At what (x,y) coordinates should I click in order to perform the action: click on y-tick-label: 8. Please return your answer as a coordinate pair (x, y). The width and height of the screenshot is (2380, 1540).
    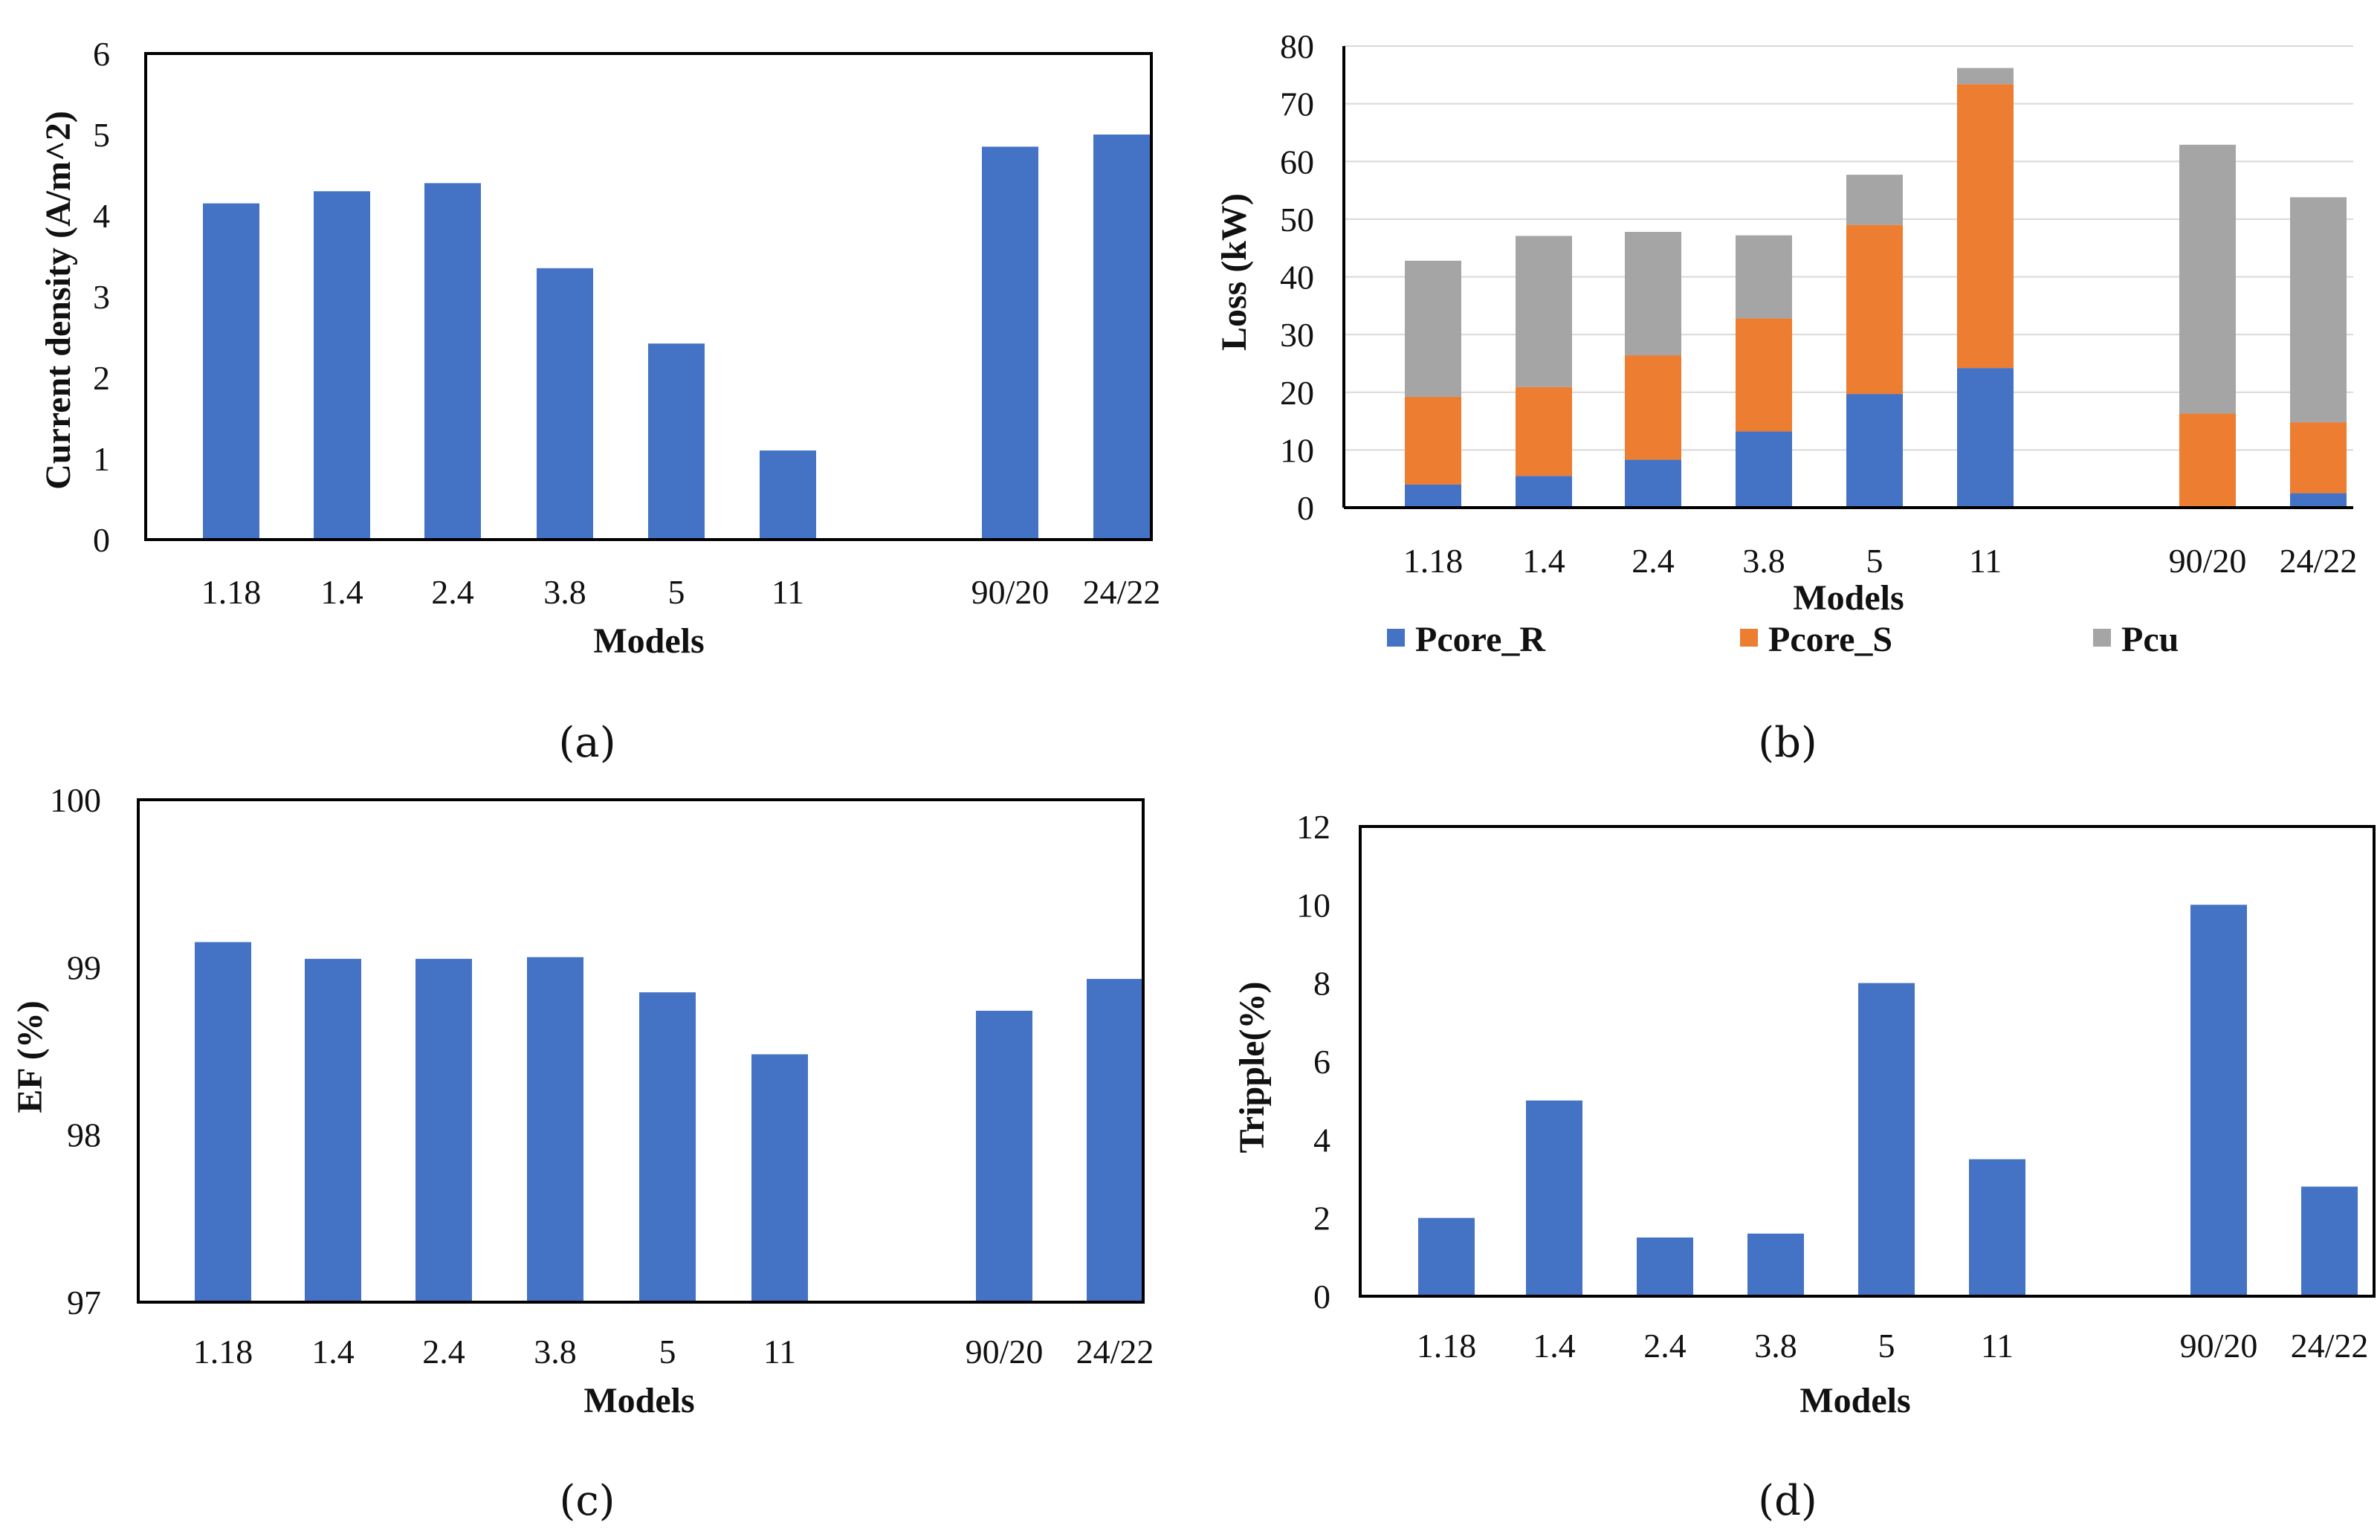
    Looking at the image, I should click on (1321, 984).